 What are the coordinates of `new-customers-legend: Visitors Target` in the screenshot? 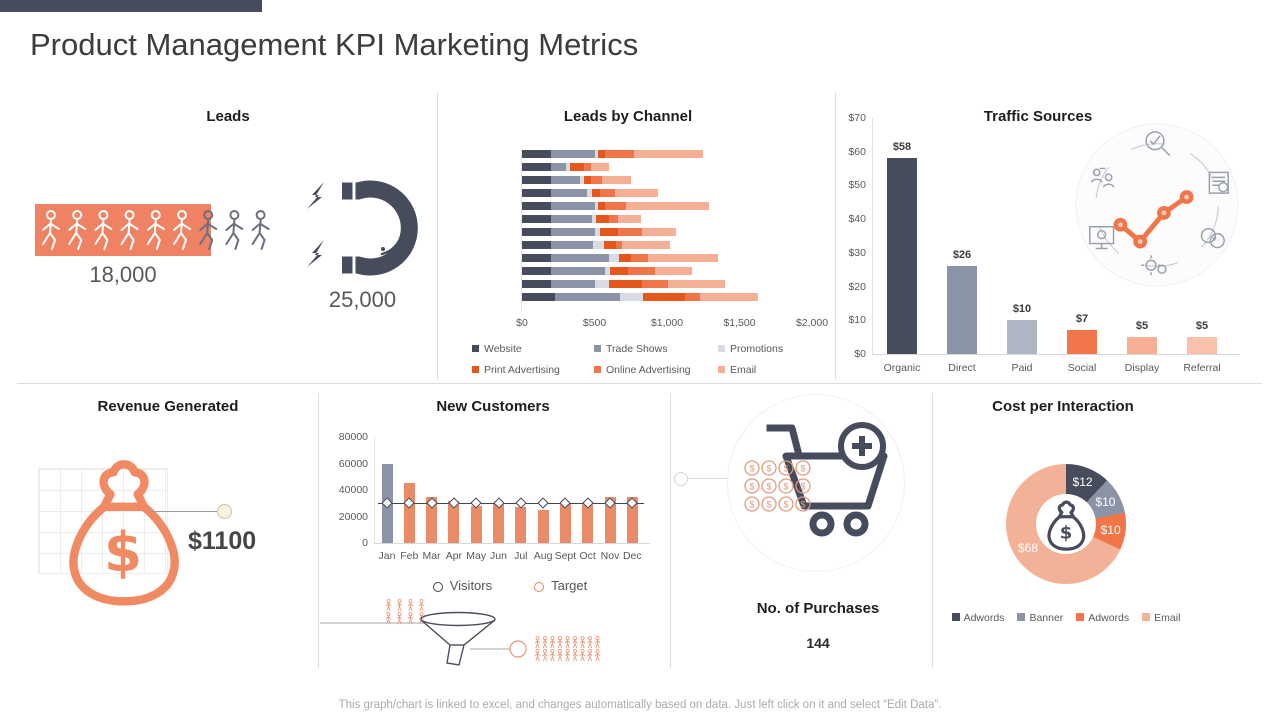 It's located at (510, 585).